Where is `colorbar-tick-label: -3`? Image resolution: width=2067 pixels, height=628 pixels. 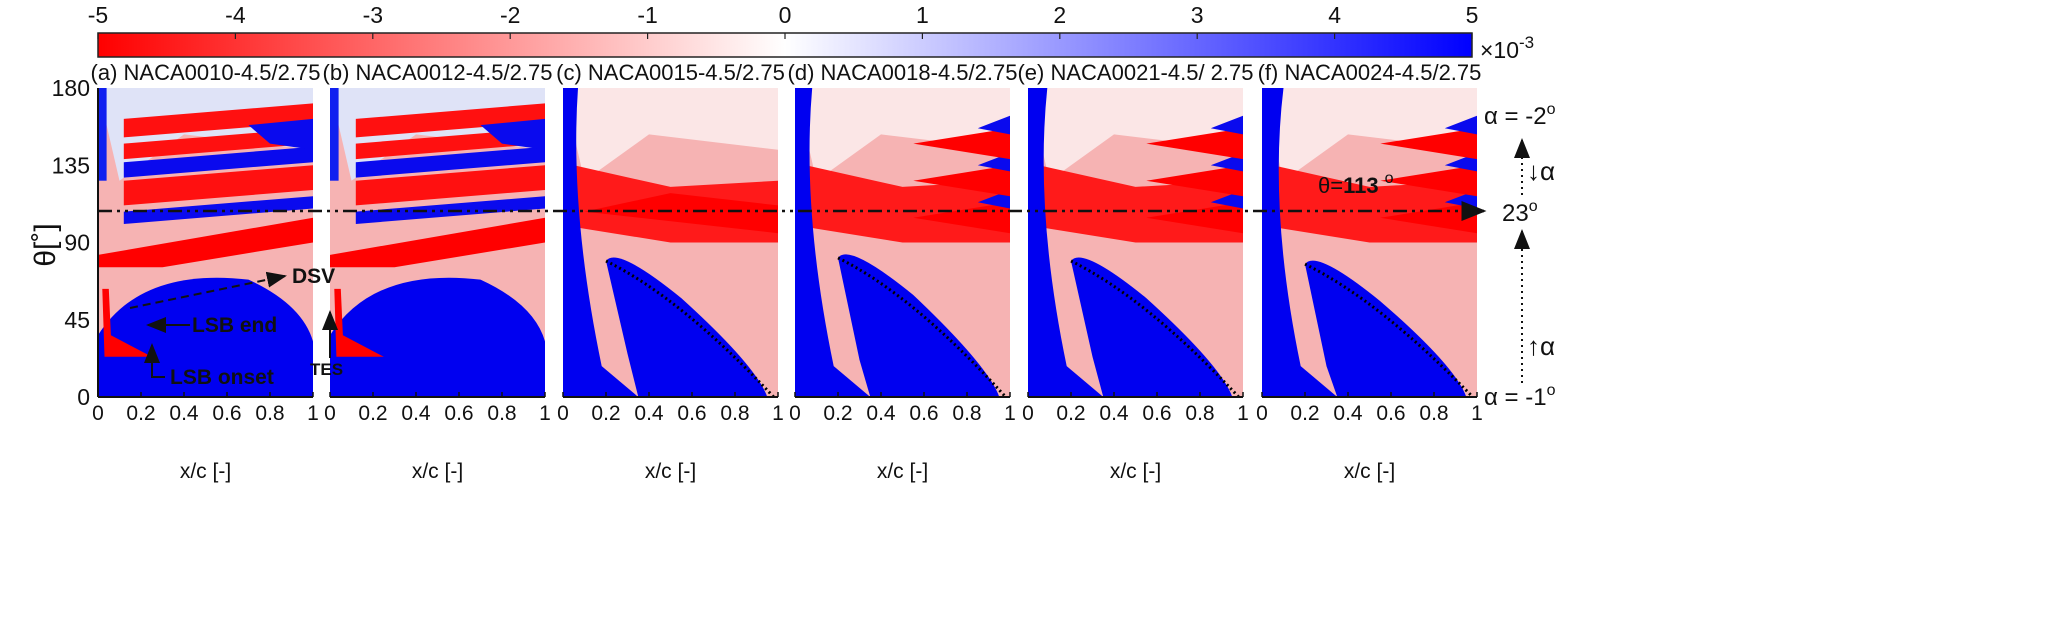 colorbar-tick-label: -3 is located at coordinates (373, 15).